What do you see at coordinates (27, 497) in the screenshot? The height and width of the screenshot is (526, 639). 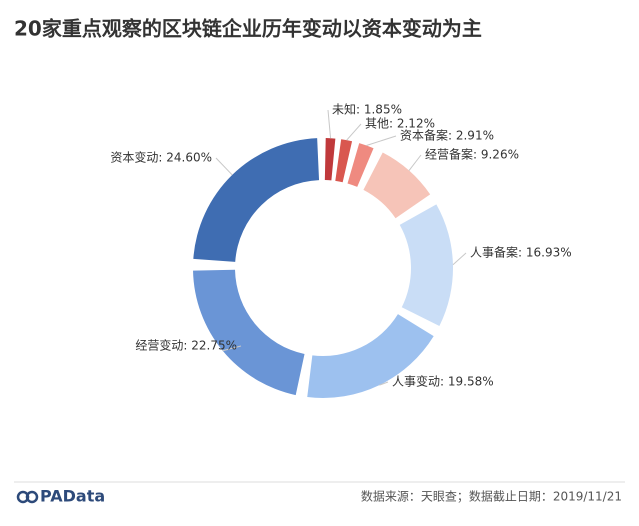 I see `logo-icon` at bounding box center [27, 497].